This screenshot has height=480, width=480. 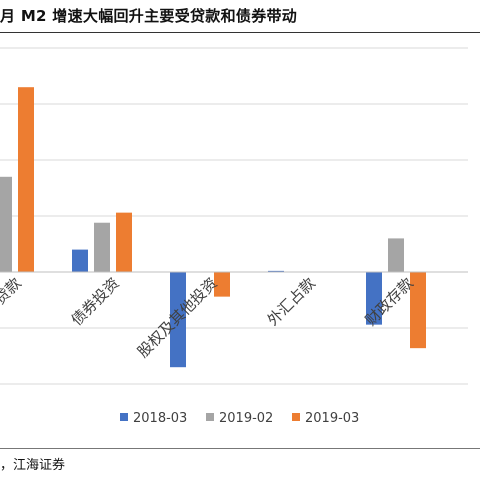 I want to click on bar-2019-03-股权及其他投资, so click(x=222, y=284).